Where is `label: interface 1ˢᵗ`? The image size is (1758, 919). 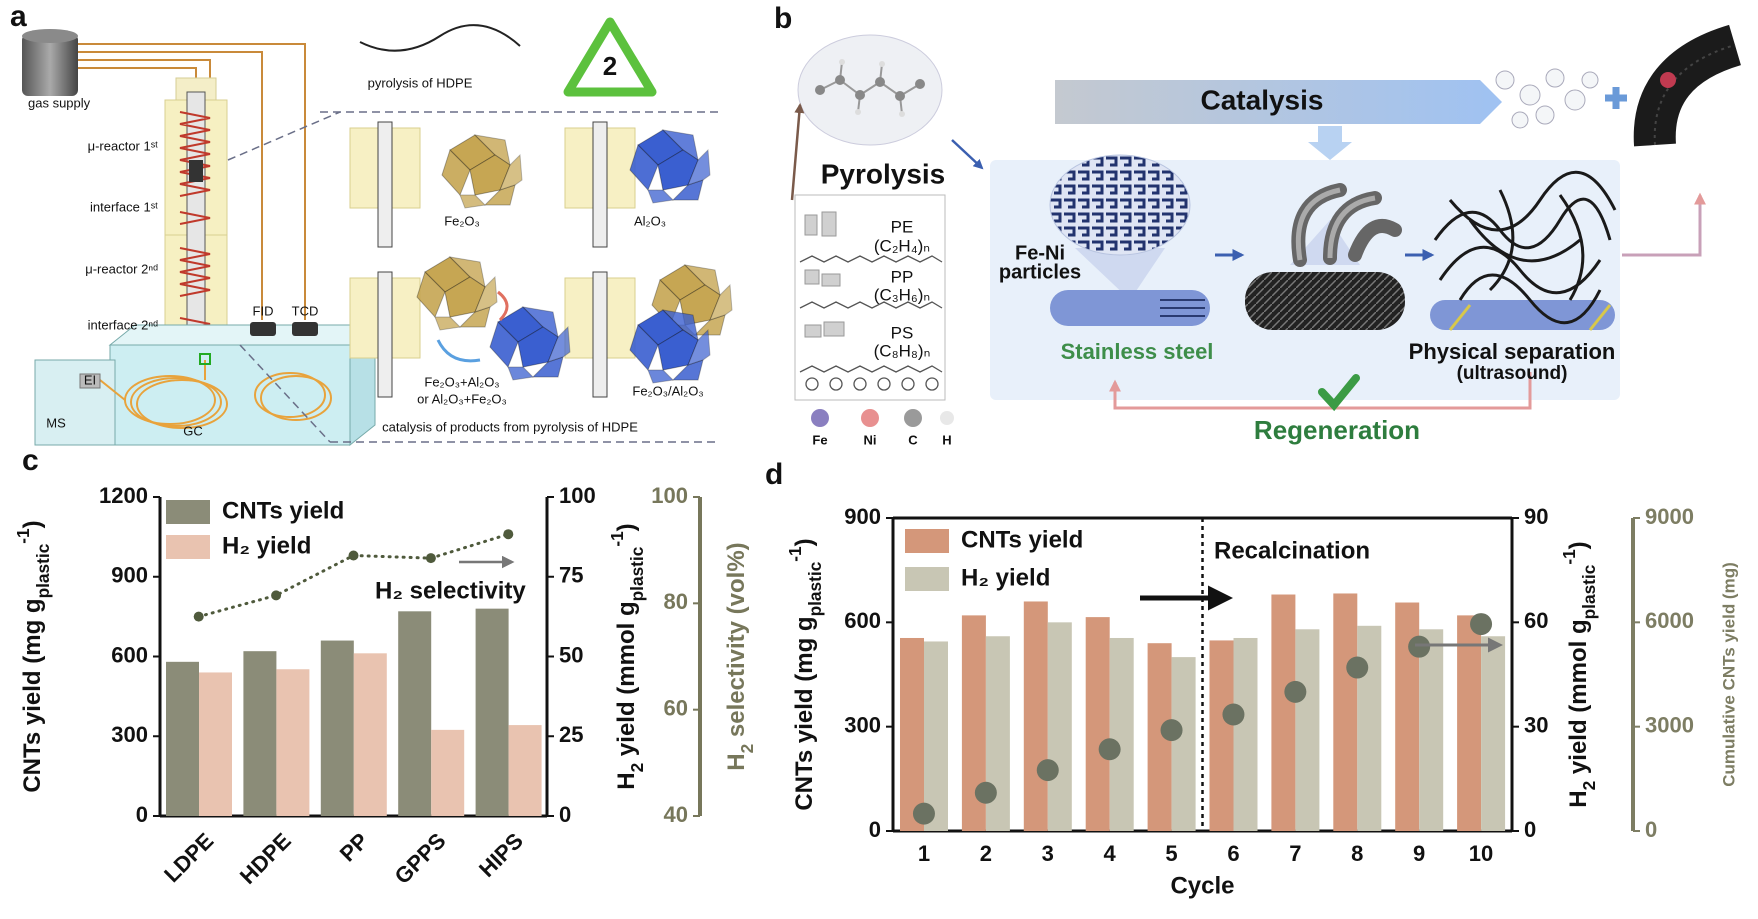
label: interface 1ˢᵗ is located at coordinates (124, 206).